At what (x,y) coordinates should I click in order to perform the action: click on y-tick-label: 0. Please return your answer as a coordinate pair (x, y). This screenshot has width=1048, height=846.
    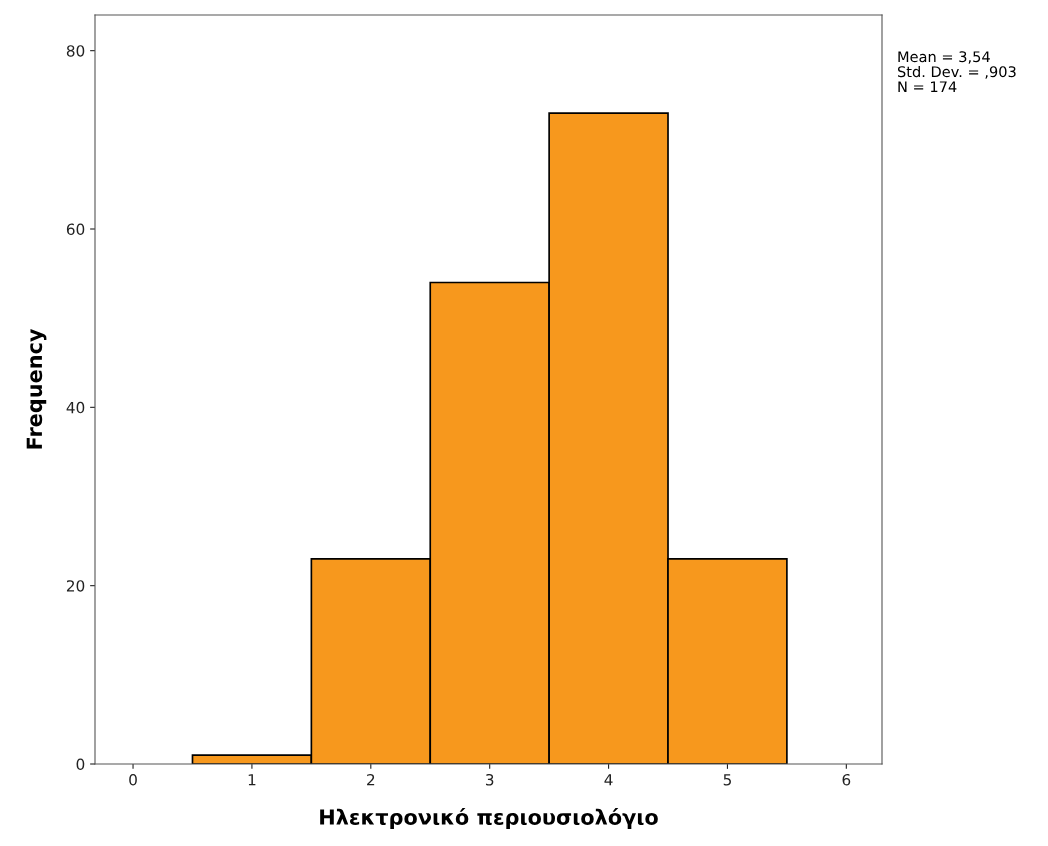
    Looking at the image, I should click on (80, 764).